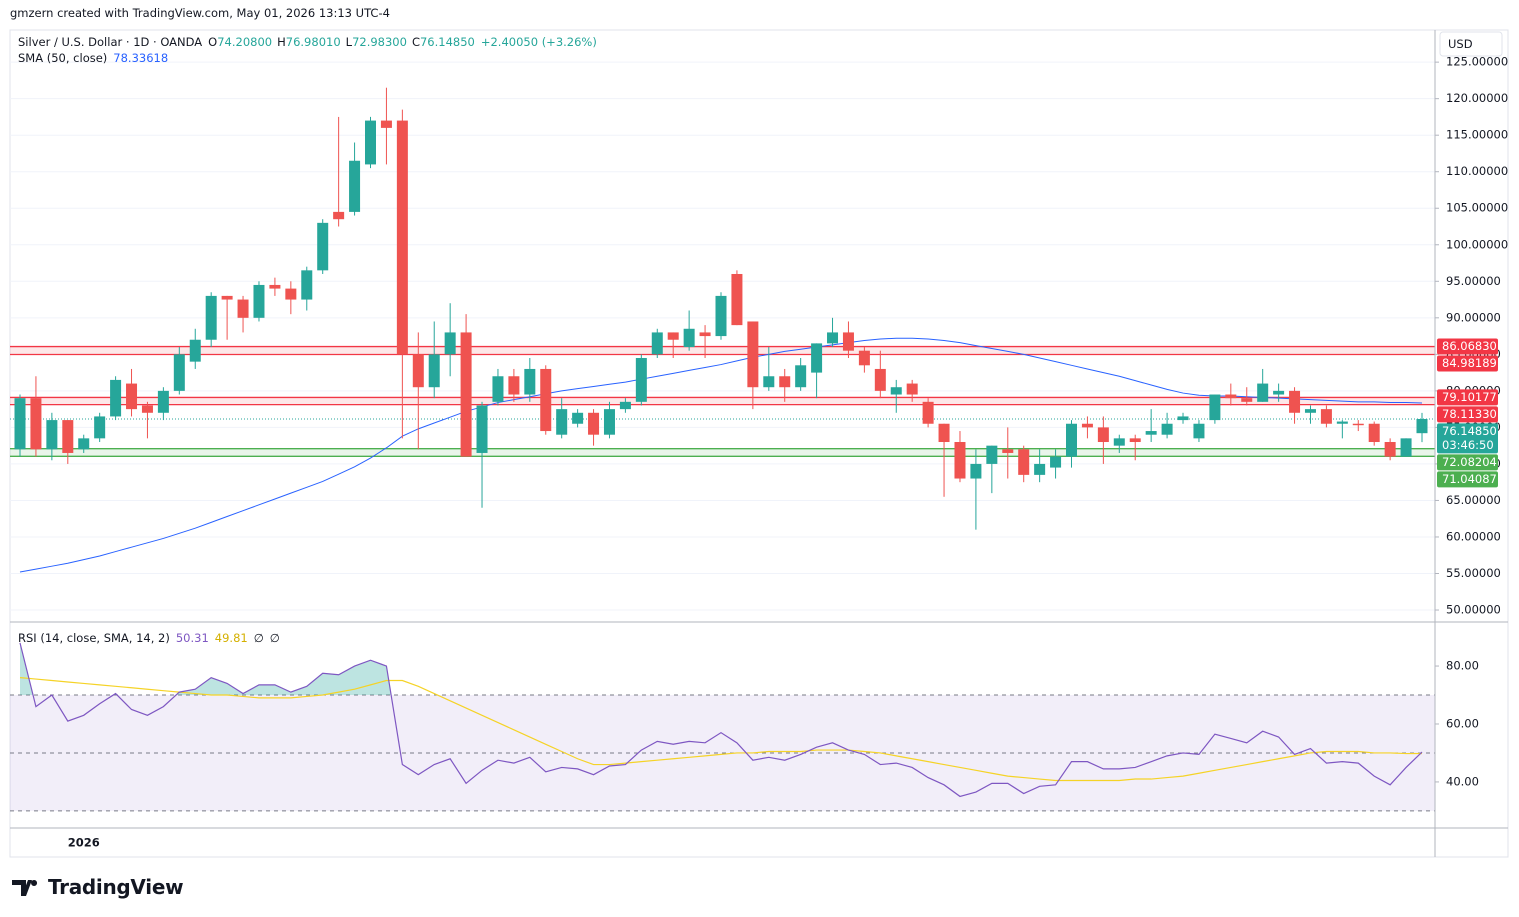 Image resolution: width=1519 pixels, height=917 pixels. I want to click on price-tag-label: 86.06830, so click(1469, 346).